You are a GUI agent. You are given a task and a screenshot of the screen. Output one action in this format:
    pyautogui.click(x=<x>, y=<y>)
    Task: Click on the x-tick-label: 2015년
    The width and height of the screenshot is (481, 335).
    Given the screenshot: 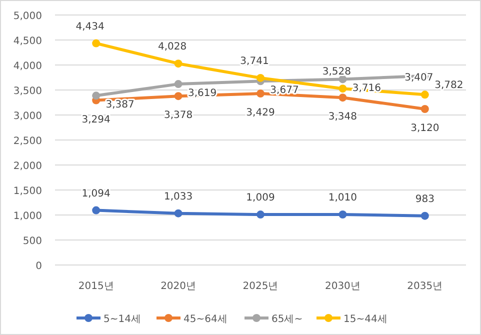 What is the action you would take?
    pyautogui.click(x=96, y=286)
    